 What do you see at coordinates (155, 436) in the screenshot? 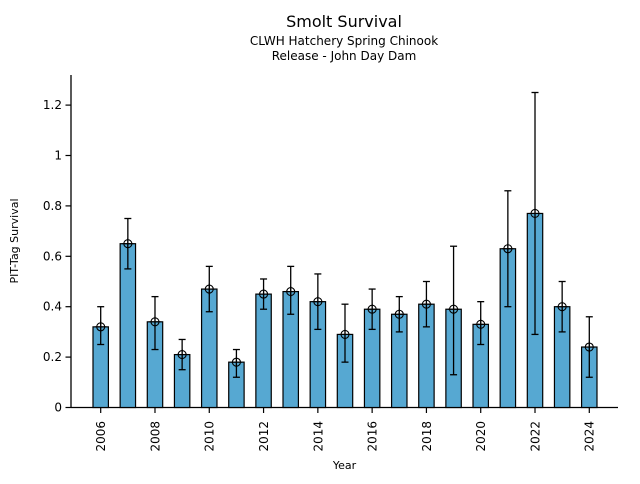
I see `x-tick-label: 2008` at bounding box center [155, 436].